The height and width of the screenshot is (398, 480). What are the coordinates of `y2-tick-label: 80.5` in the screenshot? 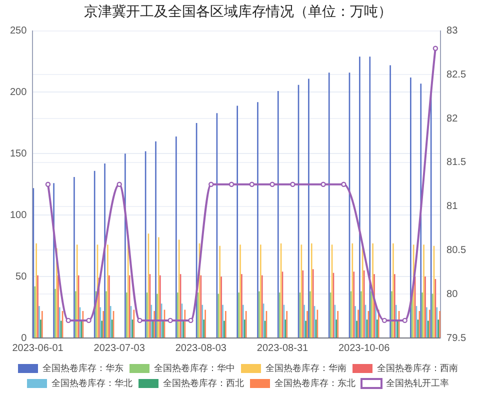 It's located at (456, 250).